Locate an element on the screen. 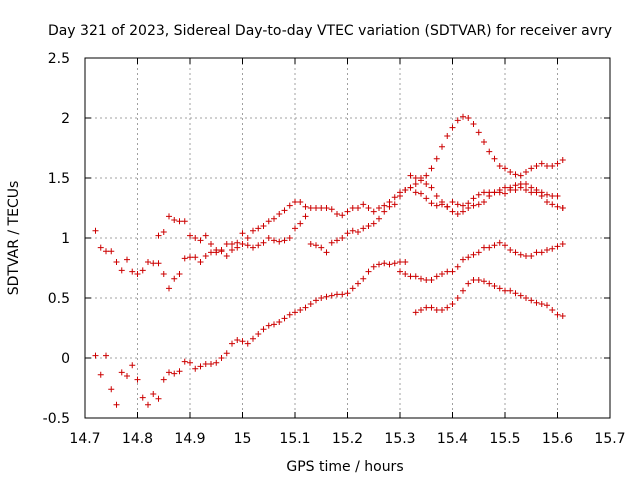 This screenshot has height=484, width=640. x-tick-label: 15.7 is located at coordinates (609, 439).